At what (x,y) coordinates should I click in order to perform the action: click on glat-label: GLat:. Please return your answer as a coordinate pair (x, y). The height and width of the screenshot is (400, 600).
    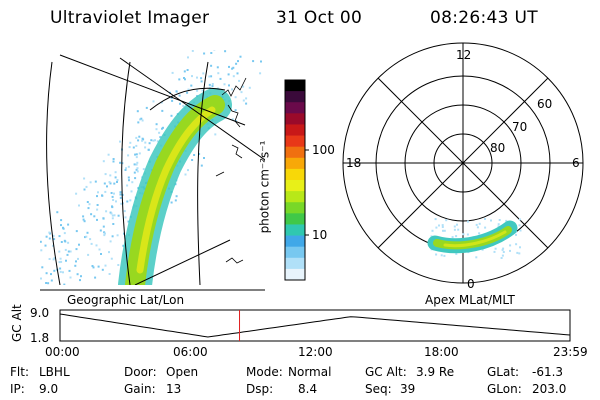
    Looking at the image, I should click on (503, 372).